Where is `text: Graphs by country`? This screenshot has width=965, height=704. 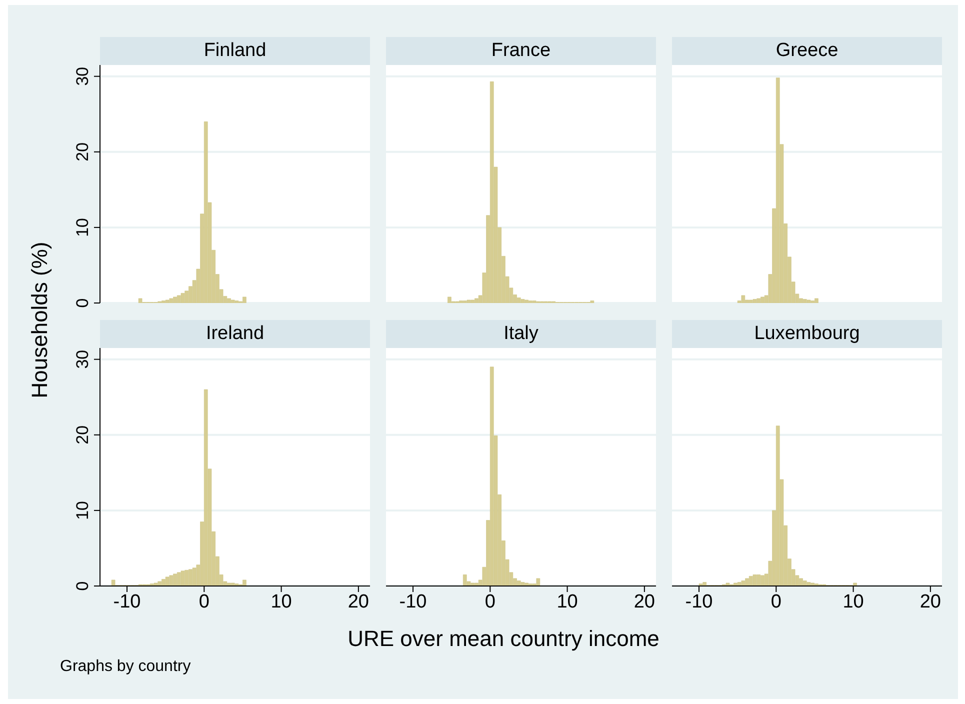
text: Graphs by country is located at coordinates (125, 667).